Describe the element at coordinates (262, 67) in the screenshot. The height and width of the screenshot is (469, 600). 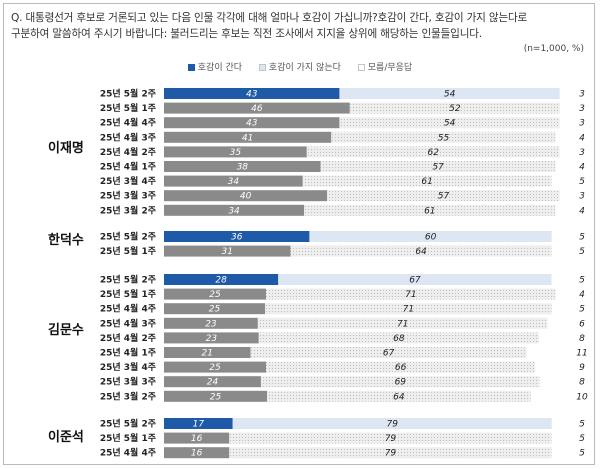
I see `legend-swatch-unfavorable` at that location.